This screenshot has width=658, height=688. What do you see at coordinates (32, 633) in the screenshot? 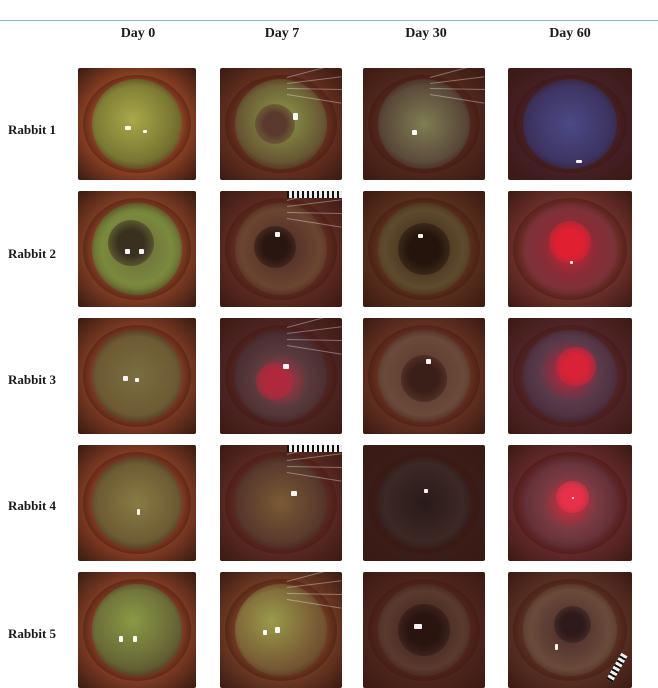
I see `row-label-rabbit-5: Rabbit 5` at bounding box center [32, 633].